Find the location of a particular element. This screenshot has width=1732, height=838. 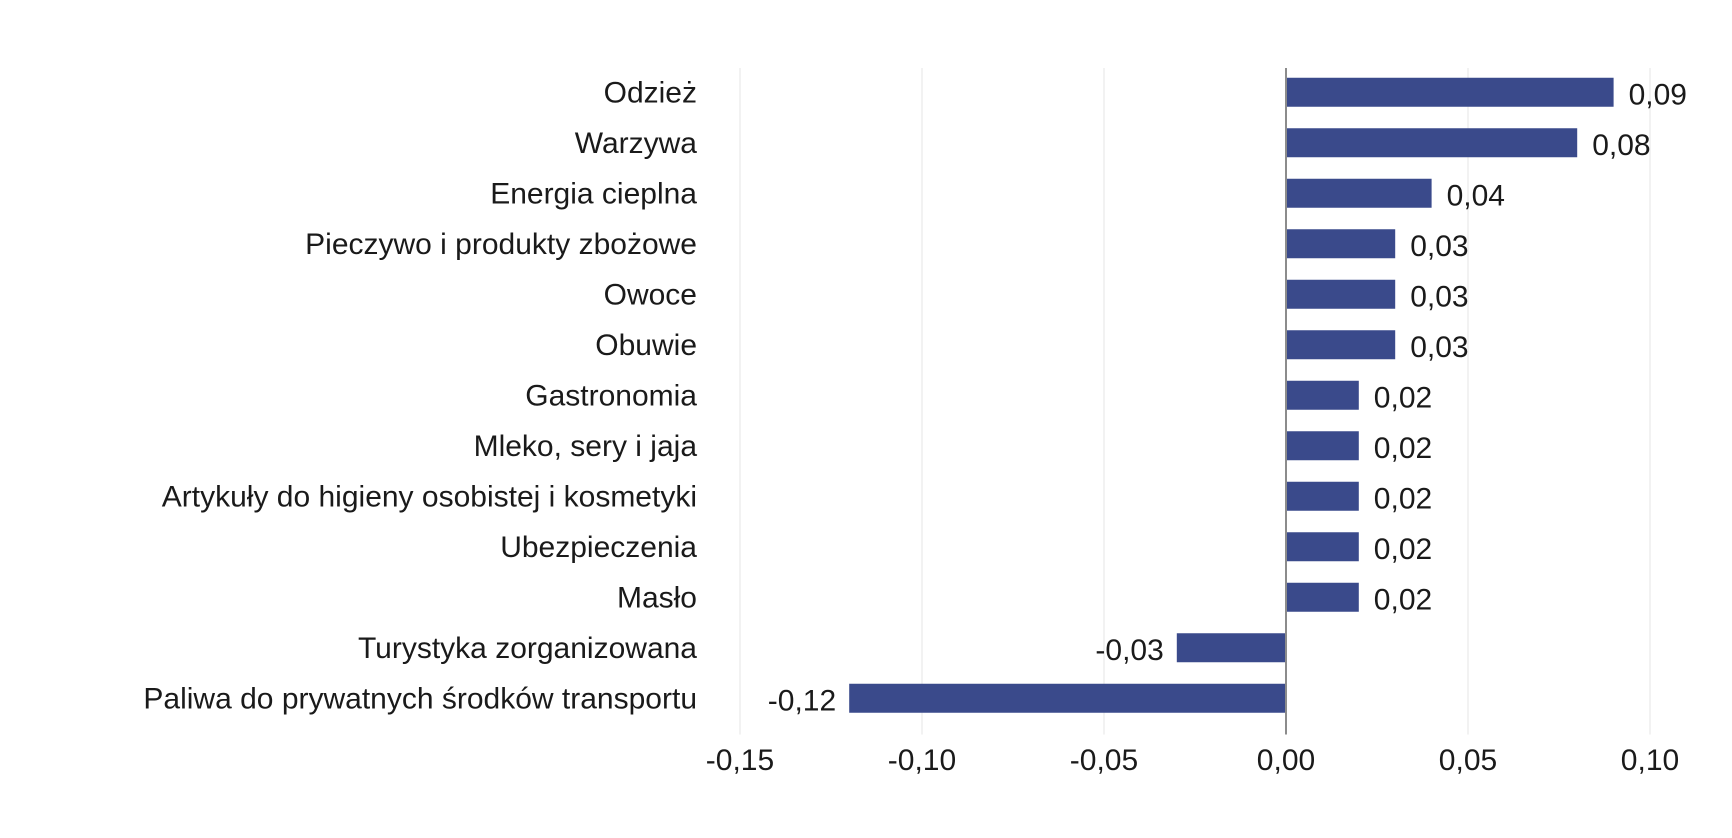

x-tick-label: -0,05 is located at coordinates (1104, 760).